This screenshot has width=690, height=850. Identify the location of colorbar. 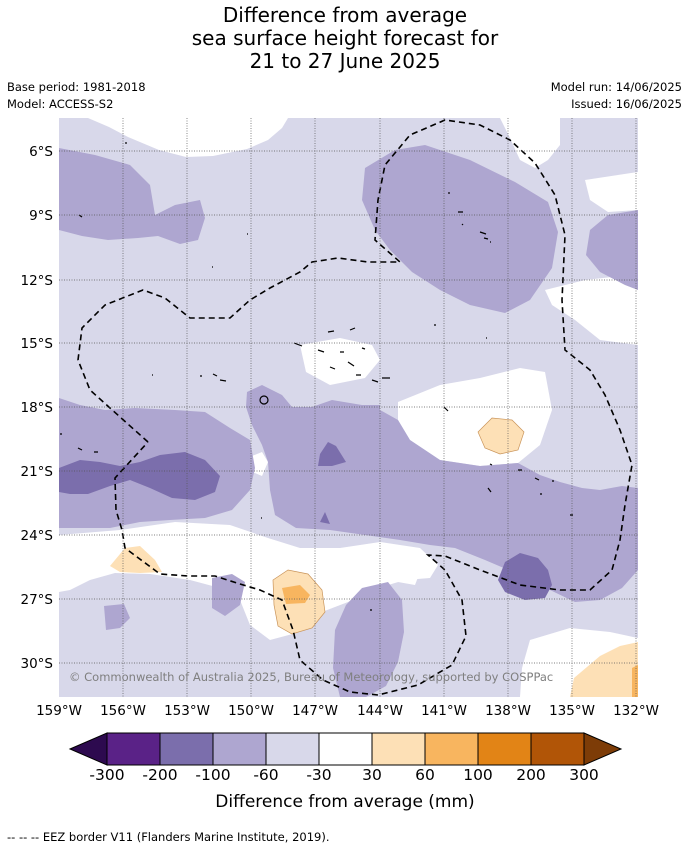
(345, 749).